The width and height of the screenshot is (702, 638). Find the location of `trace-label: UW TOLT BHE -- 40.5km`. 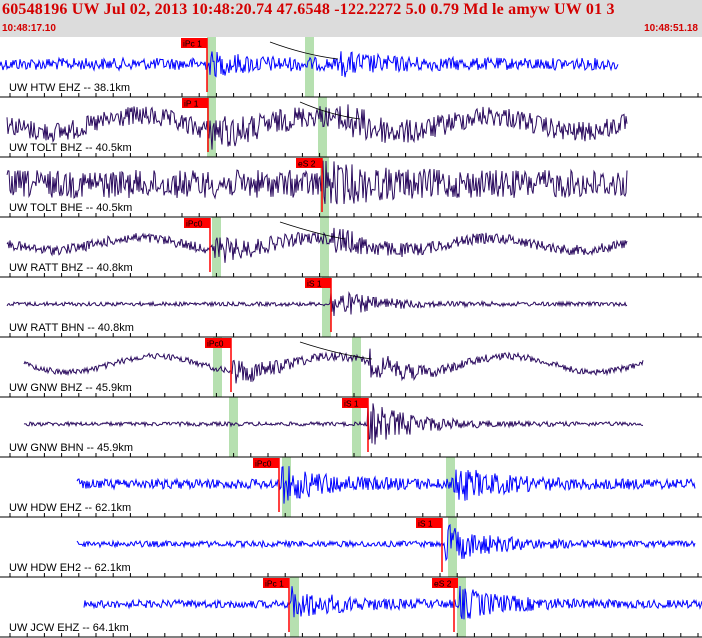

trace-label: UW TOLT BHE -- 40.5km is located at coordinates (70, 208).